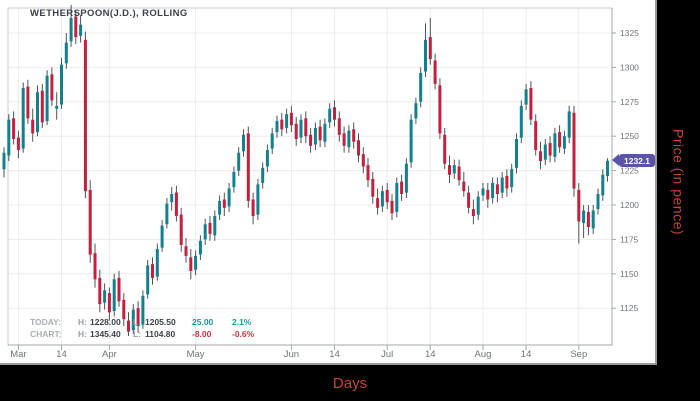 The width and height of the screenshot is (700, 401). I want to click on x-tick-label: Aug, so click(483, 354).